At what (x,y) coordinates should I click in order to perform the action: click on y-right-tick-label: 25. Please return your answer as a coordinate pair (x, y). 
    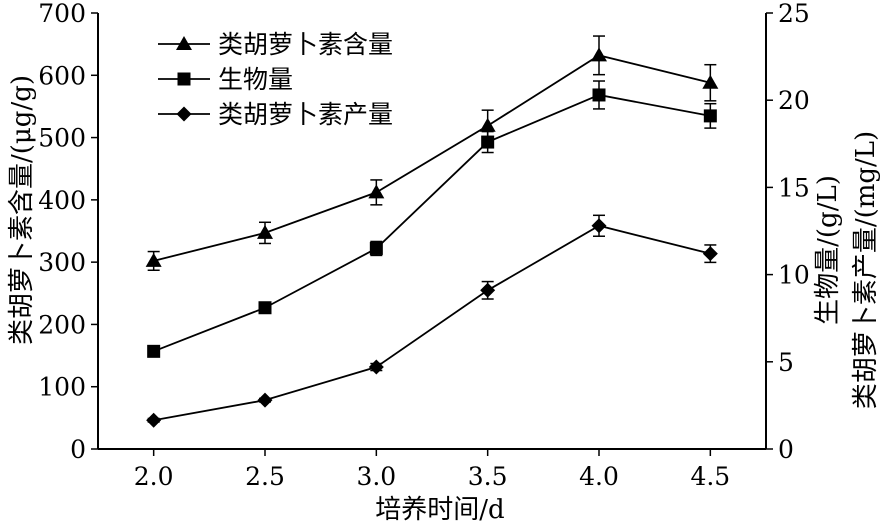
    Looking at the image, I should click on (794, 14).